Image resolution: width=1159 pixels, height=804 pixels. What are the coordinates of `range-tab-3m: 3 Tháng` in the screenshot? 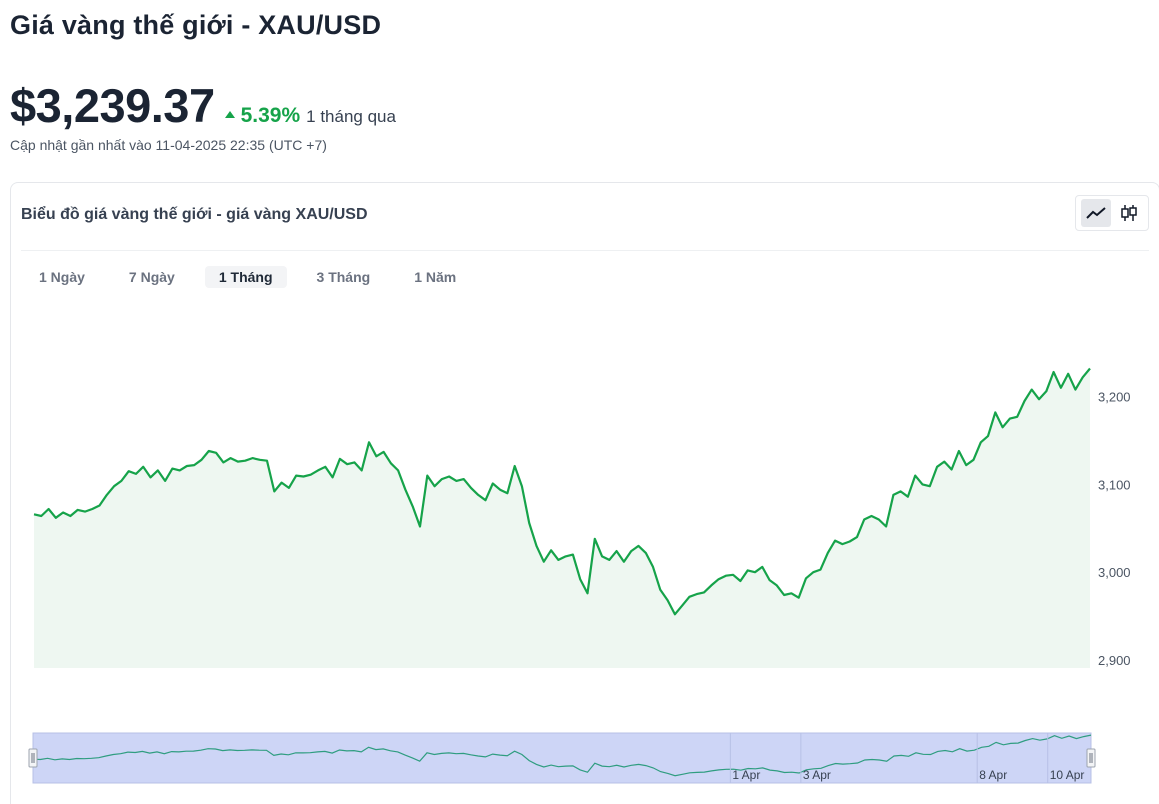 It's located at (343, 277).